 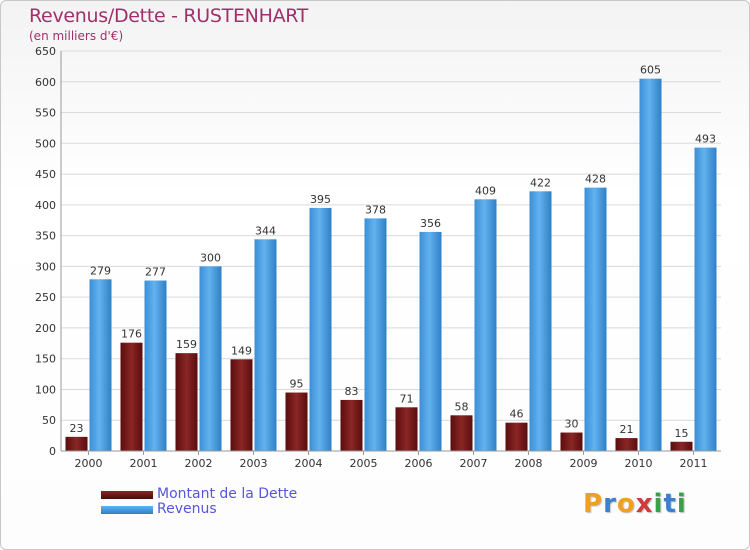 What do you see at coordinates (45, 328) in the screenshot?
I see `y-tick-label: 200` at bounding box center [45, 328].